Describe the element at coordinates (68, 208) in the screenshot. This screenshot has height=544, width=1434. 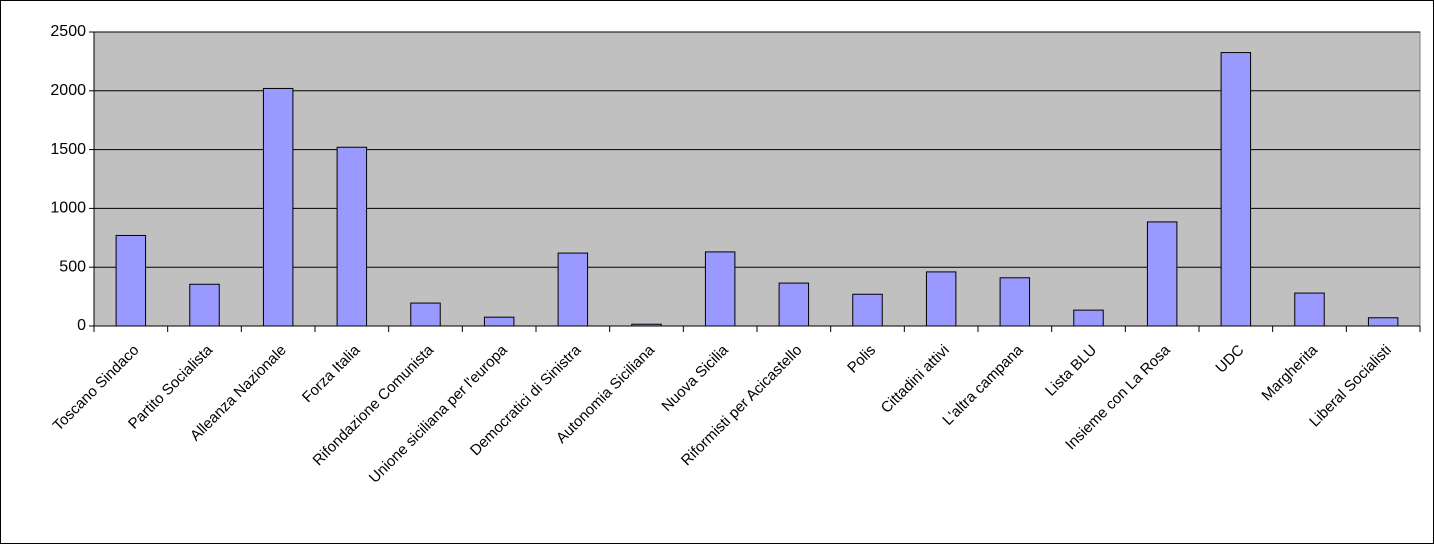
I see `y-tick-label: 1000` at that location.